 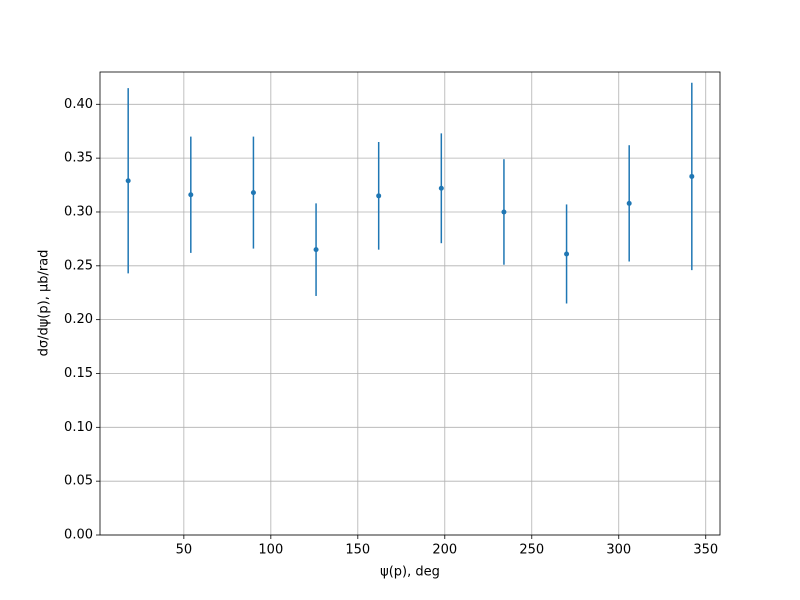 I want to click on x-tick-label: 200, so click(x=444, y=550).